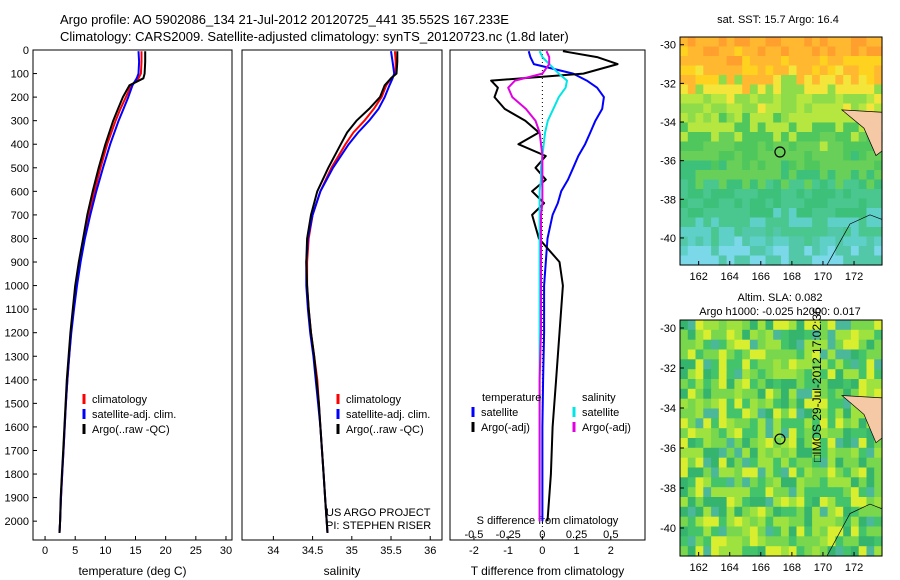 Image resolution: width=900 pixels, height=580 pixels. Describe the element at coordinates (505, 428) in the screenshot. I see `diff-legend-temperature-label: Argo(-adj)` at that location.